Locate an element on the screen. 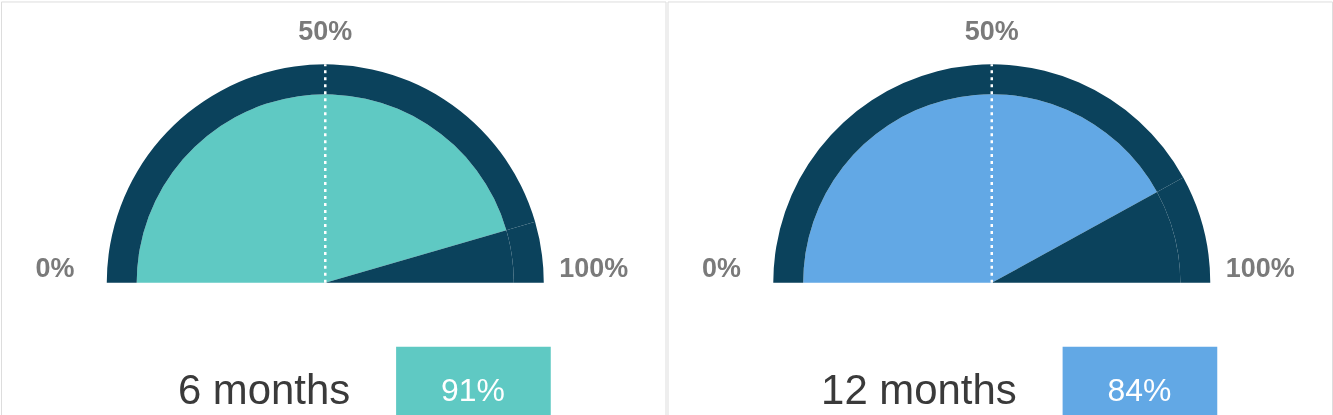  text: 91% is located at coordinates (473, 389).